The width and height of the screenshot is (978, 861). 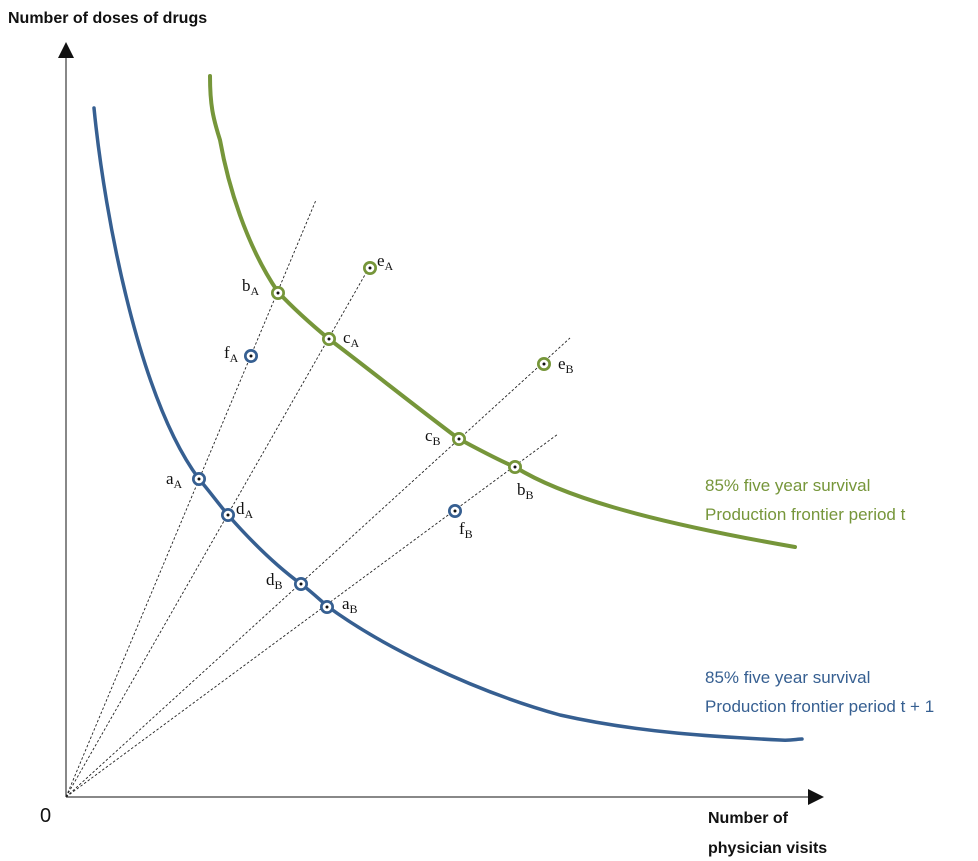 I want to click on point-c-a: cA, so click(x=341, y=339).